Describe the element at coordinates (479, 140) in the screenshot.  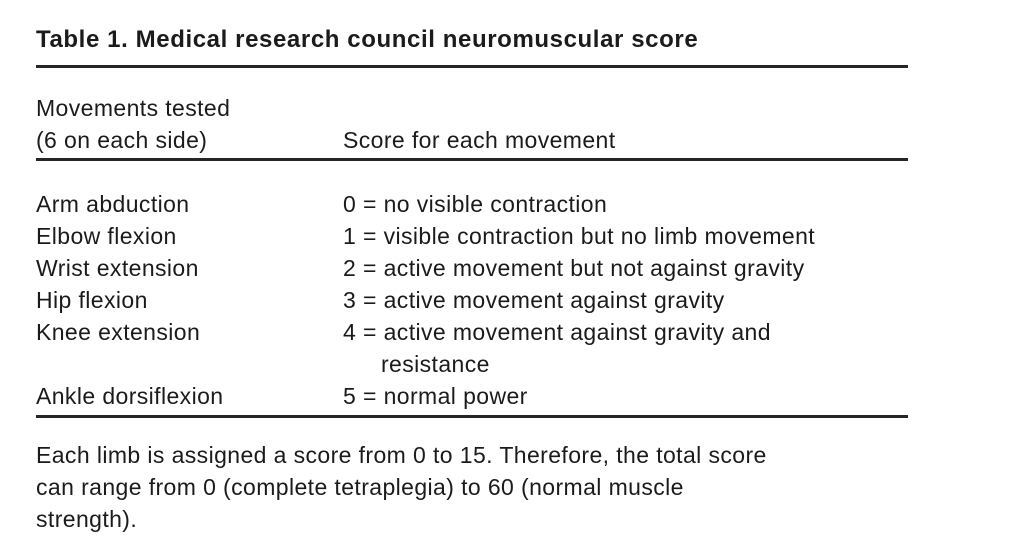
I see `column-header-score: Score for each movement` at that location.